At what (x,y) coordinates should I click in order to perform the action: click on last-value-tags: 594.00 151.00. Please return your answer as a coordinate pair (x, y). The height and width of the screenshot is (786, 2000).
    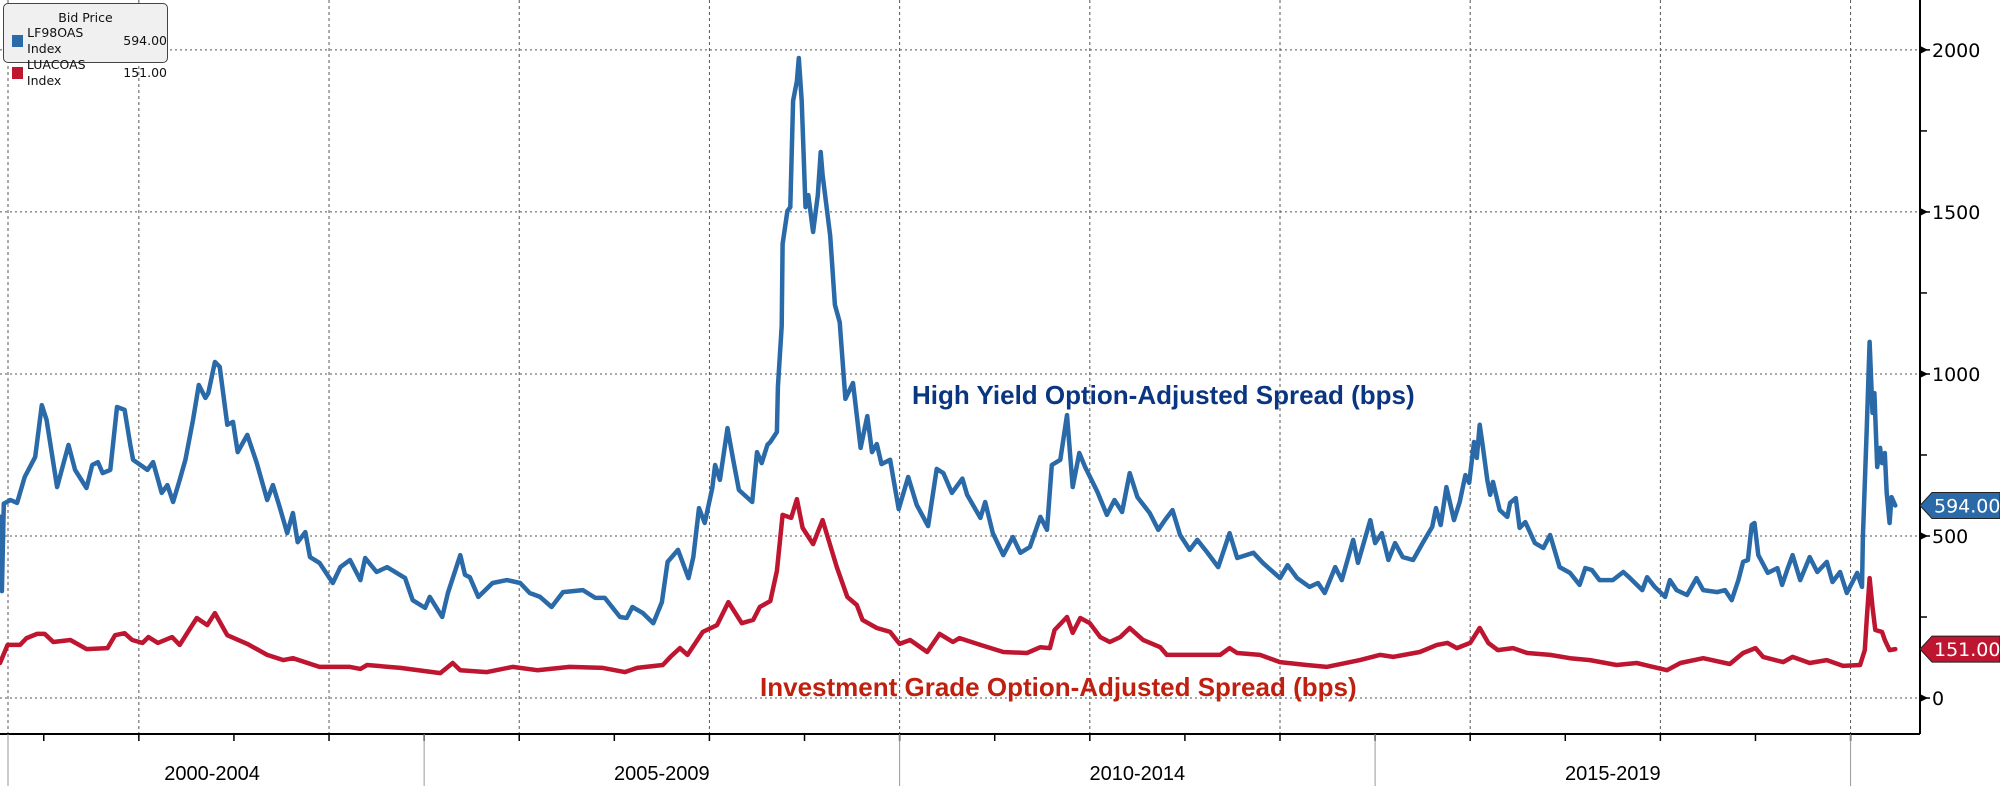
    Looking at the image, I should click on (1959, 577).